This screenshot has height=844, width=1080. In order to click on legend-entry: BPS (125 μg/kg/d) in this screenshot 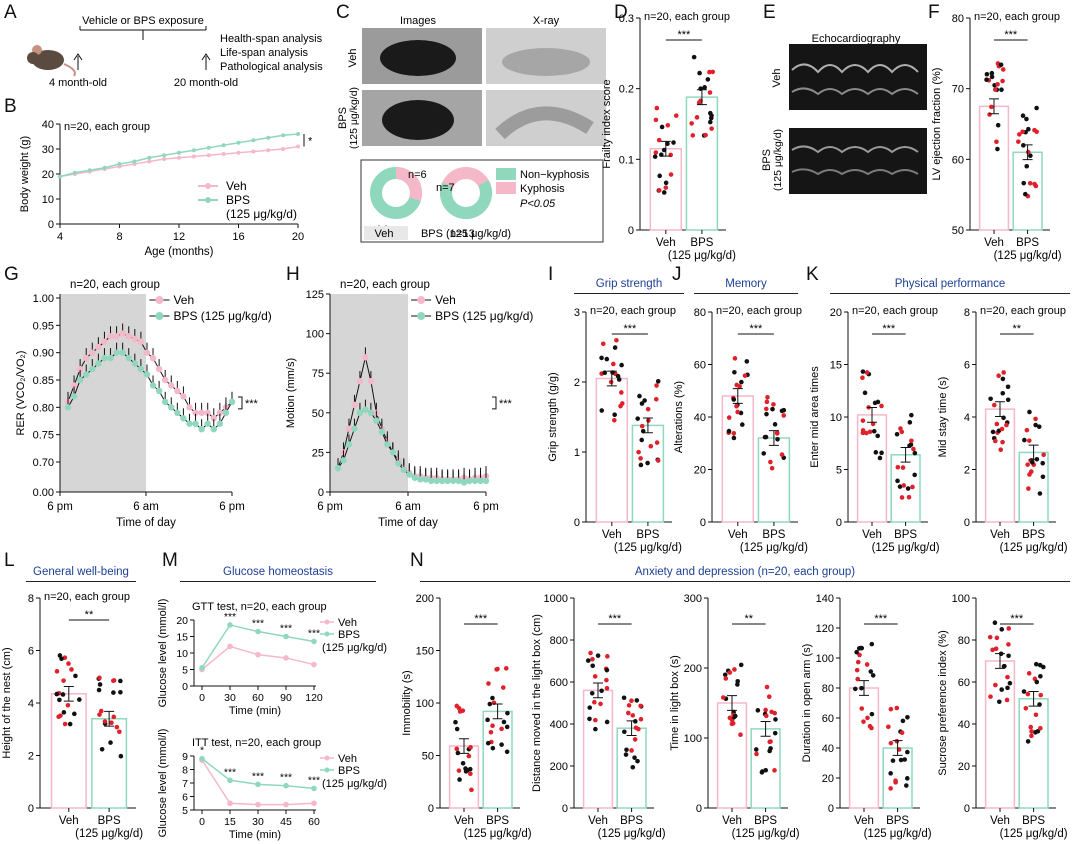, I will do `click(222, 316)`.